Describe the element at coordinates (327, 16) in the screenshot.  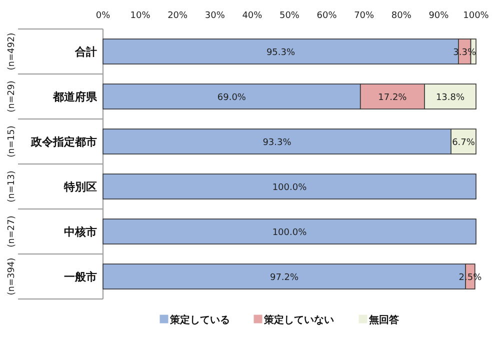
I see `x-tick-label: 60%` at that location.